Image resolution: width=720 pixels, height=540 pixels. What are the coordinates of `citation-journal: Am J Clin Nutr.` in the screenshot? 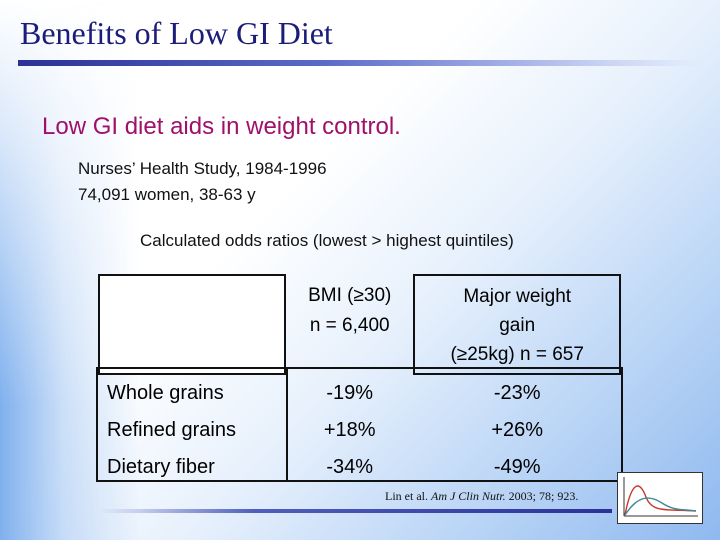 It's located at (468, 496).